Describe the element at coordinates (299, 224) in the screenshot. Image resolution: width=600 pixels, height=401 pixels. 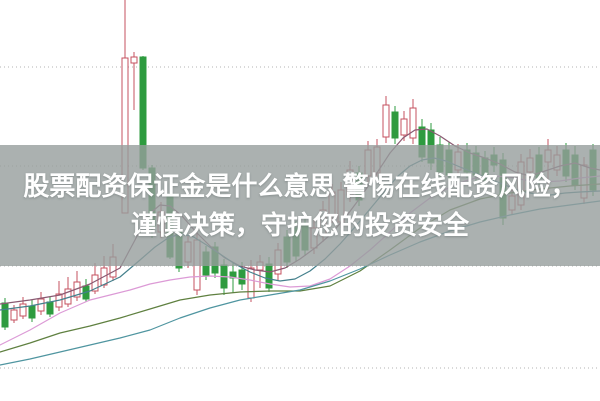
I see `headline-line-2: 谨慎决策，守护您的投资安全` at that location.